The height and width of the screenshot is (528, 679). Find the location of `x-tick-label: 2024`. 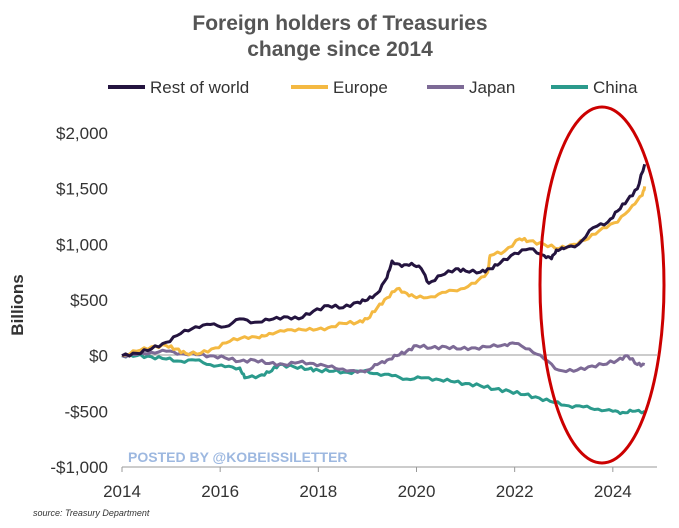

x-tick-label: 2024 is located at coordinates (613, 491).